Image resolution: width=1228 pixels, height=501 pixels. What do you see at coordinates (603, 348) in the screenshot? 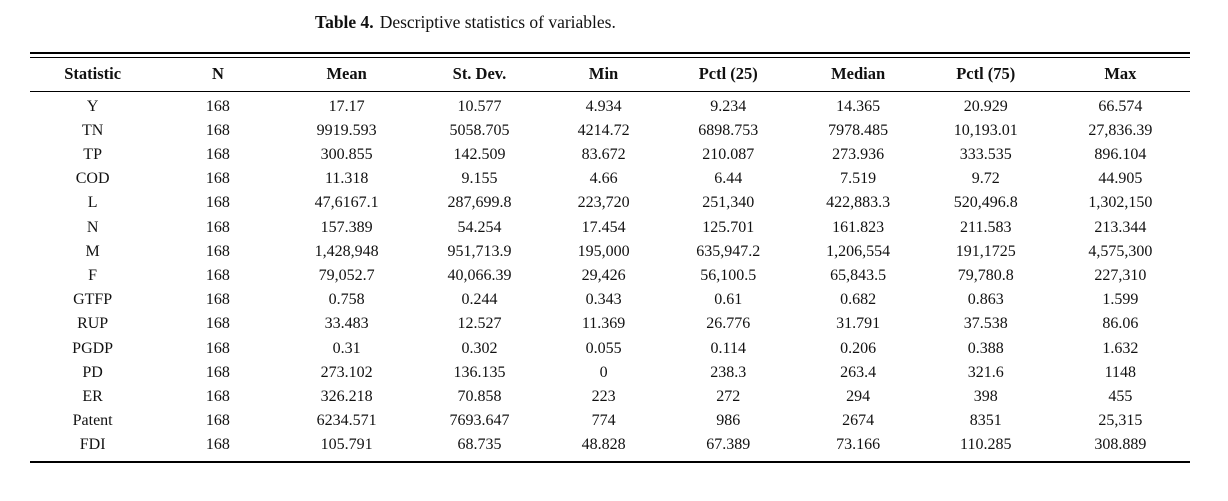
I see `value-cell: 0.055` at bounding box center [603, 348].